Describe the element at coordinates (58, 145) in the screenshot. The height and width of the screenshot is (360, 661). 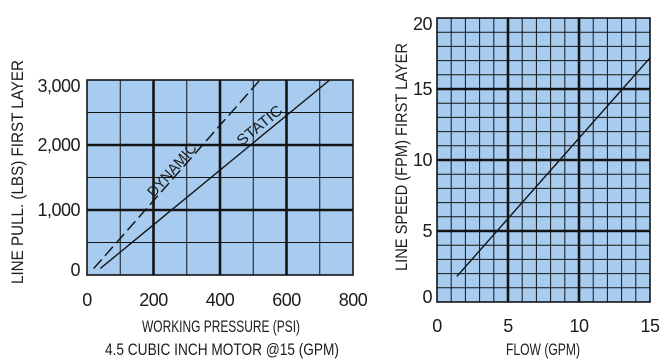
I see `y-tick-label: 2,000` at that location.